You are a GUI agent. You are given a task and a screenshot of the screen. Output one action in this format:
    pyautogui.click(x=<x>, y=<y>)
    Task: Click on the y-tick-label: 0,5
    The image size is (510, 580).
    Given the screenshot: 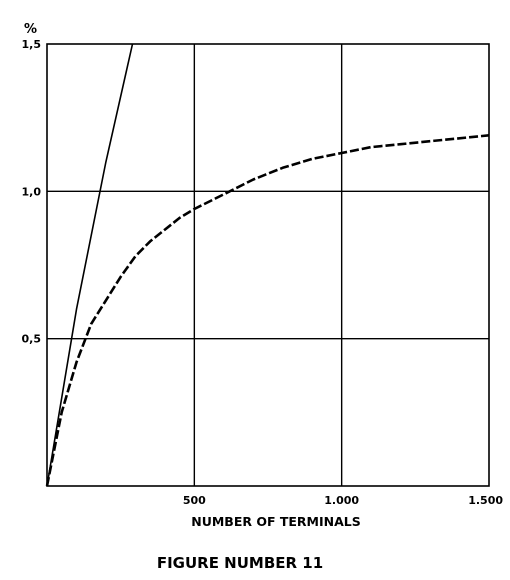 What is the action you would take?
    pyautogui.click(x=32, y=339)
    